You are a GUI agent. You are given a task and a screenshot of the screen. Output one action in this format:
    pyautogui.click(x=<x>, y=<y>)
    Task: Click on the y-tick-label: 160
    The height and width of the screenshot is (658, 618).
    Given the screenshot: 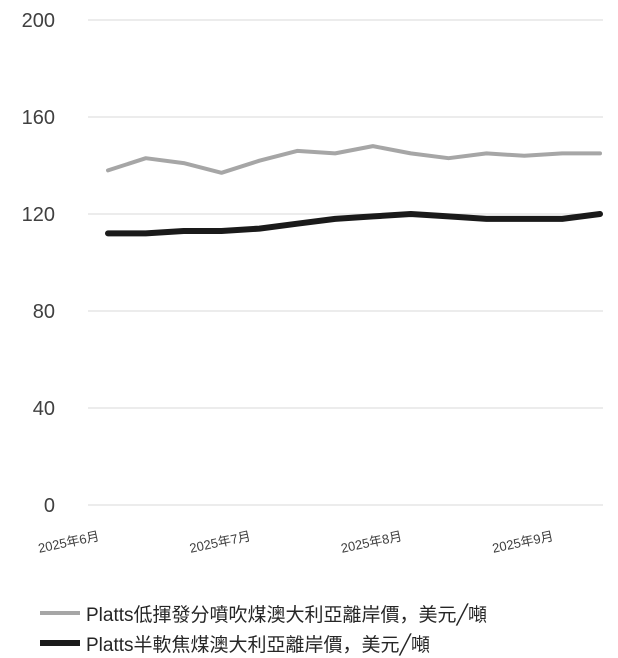 What is the action you would take?
    pyautogui.click(x=38, y=118)
    